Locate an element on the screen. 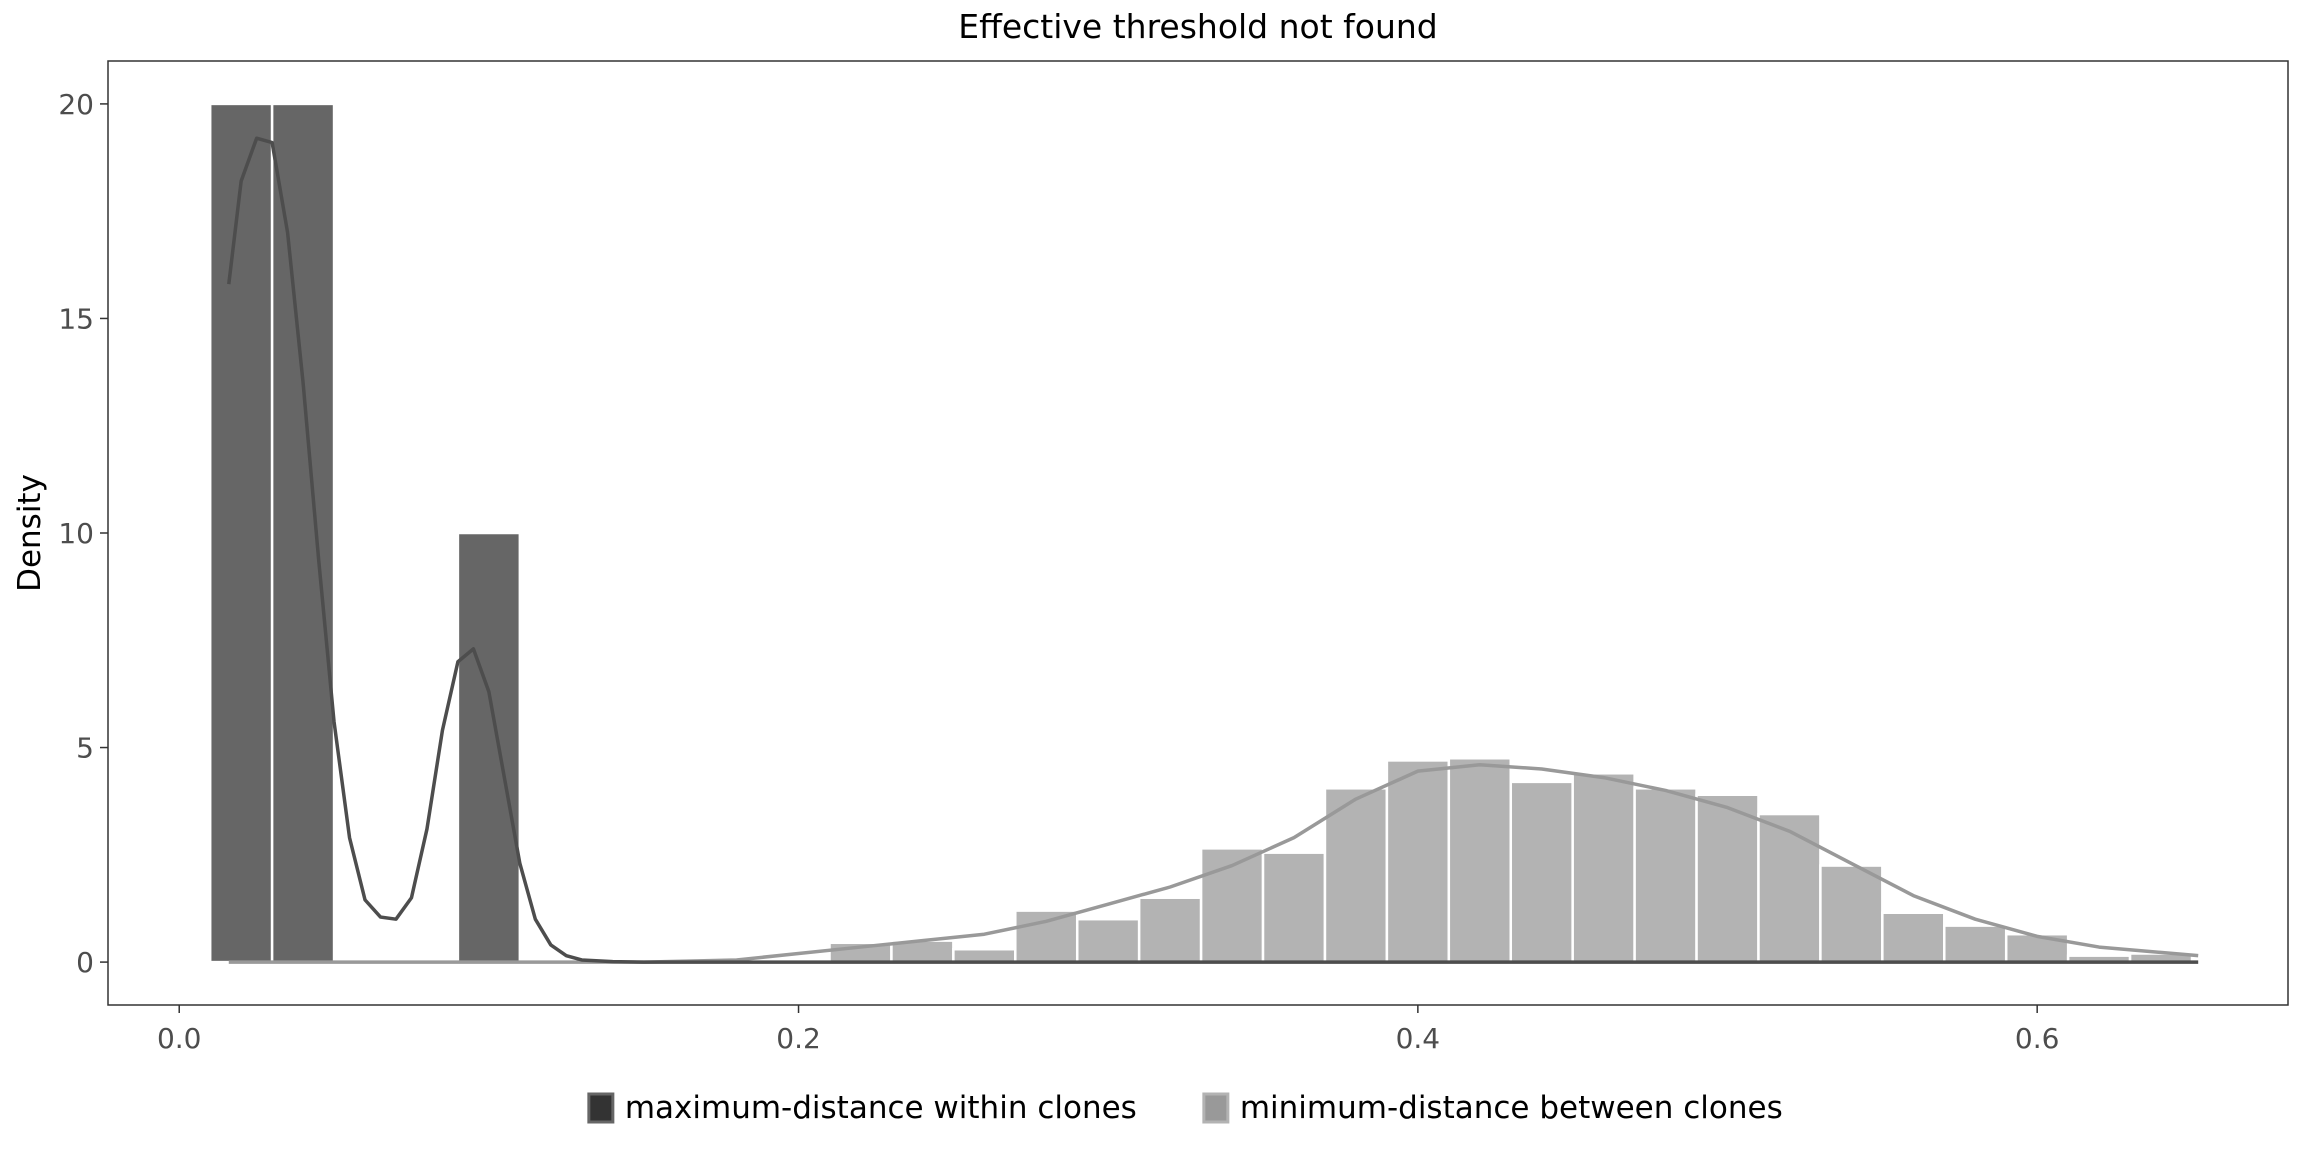 Image resolution: width=2304 pixels, height=1152 pixels. y-tick-label: 15 is located at coordinates (76, 318).